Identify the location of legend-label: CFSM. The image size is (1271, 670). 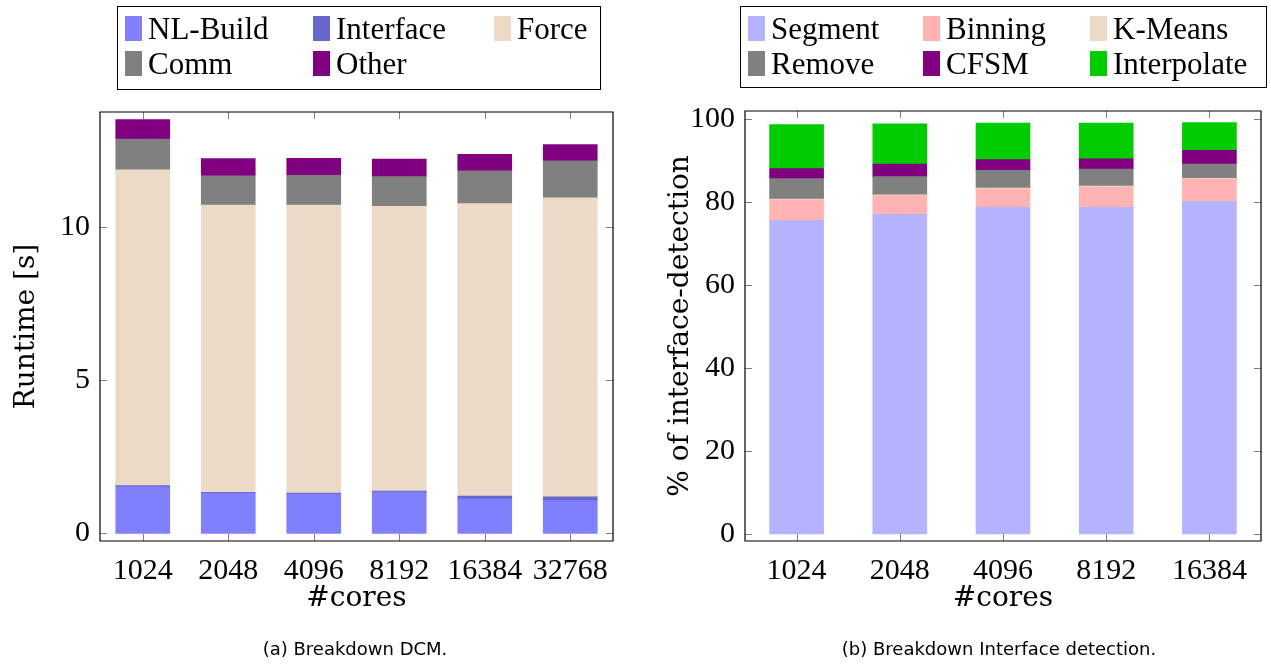
(987, 63).